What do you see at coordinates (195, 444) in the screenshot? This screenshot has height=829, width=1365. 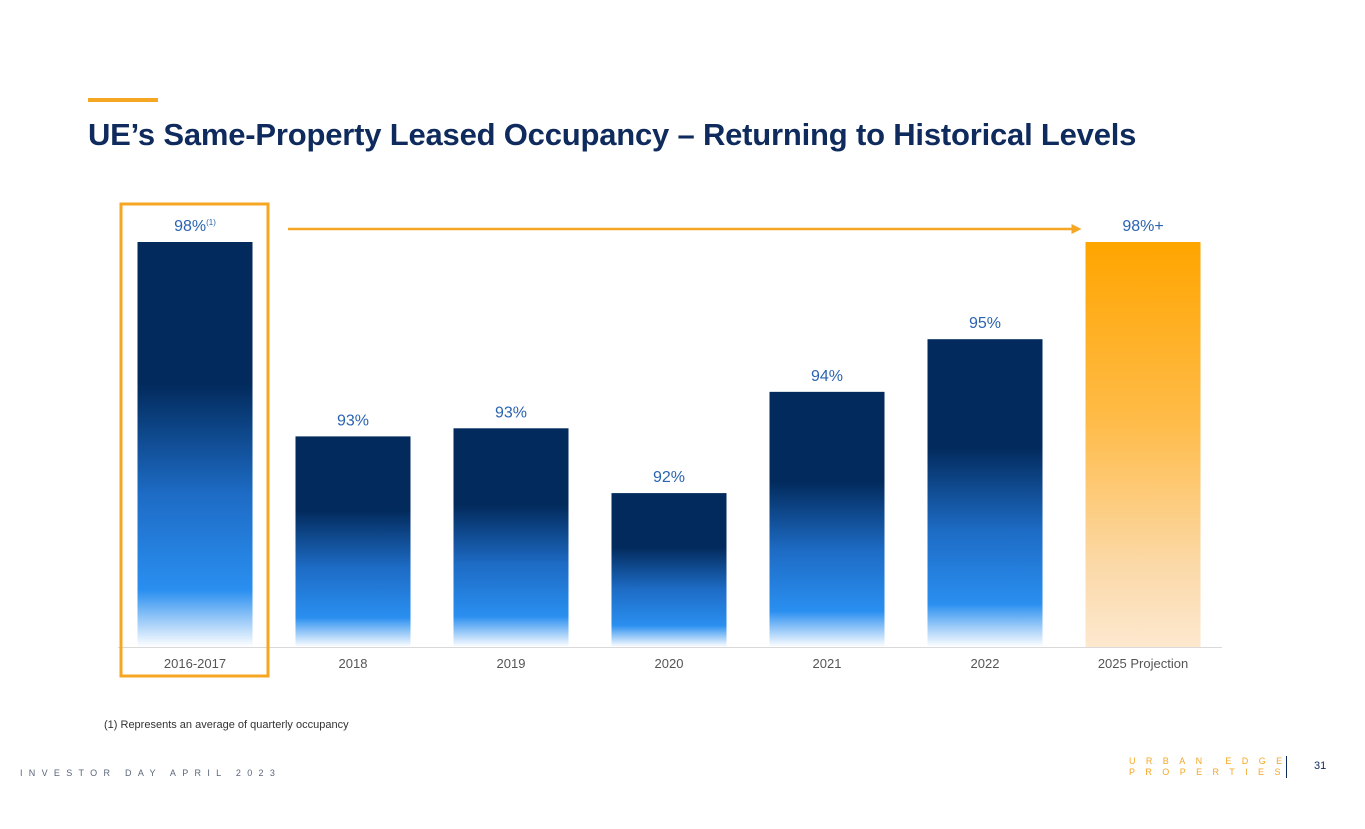 I see `bar-2016-2017` at bounding box center [195, 444].